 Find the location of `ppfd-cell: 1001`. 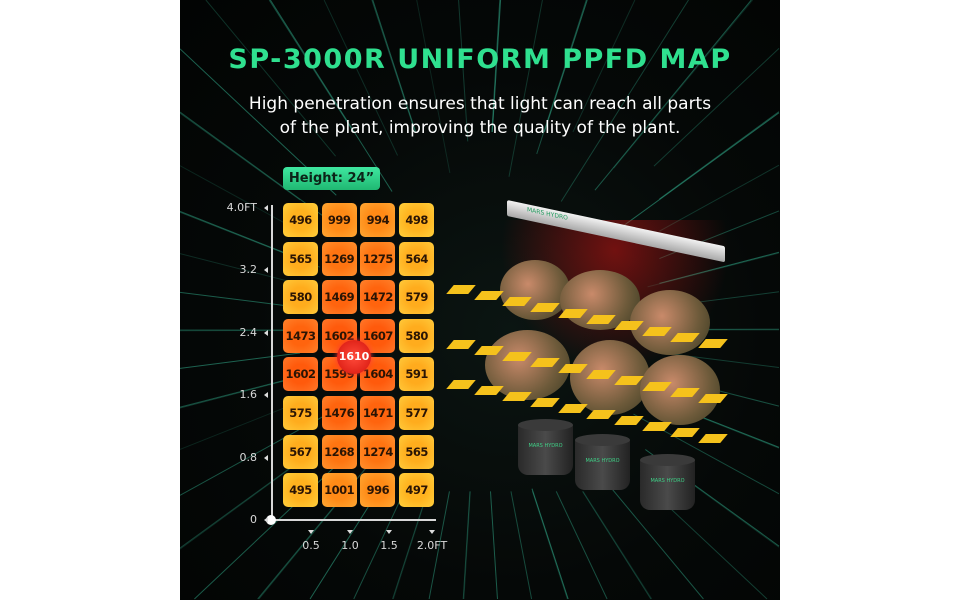

ppfd-cell: 1001 is located at coordinates (339, 490).